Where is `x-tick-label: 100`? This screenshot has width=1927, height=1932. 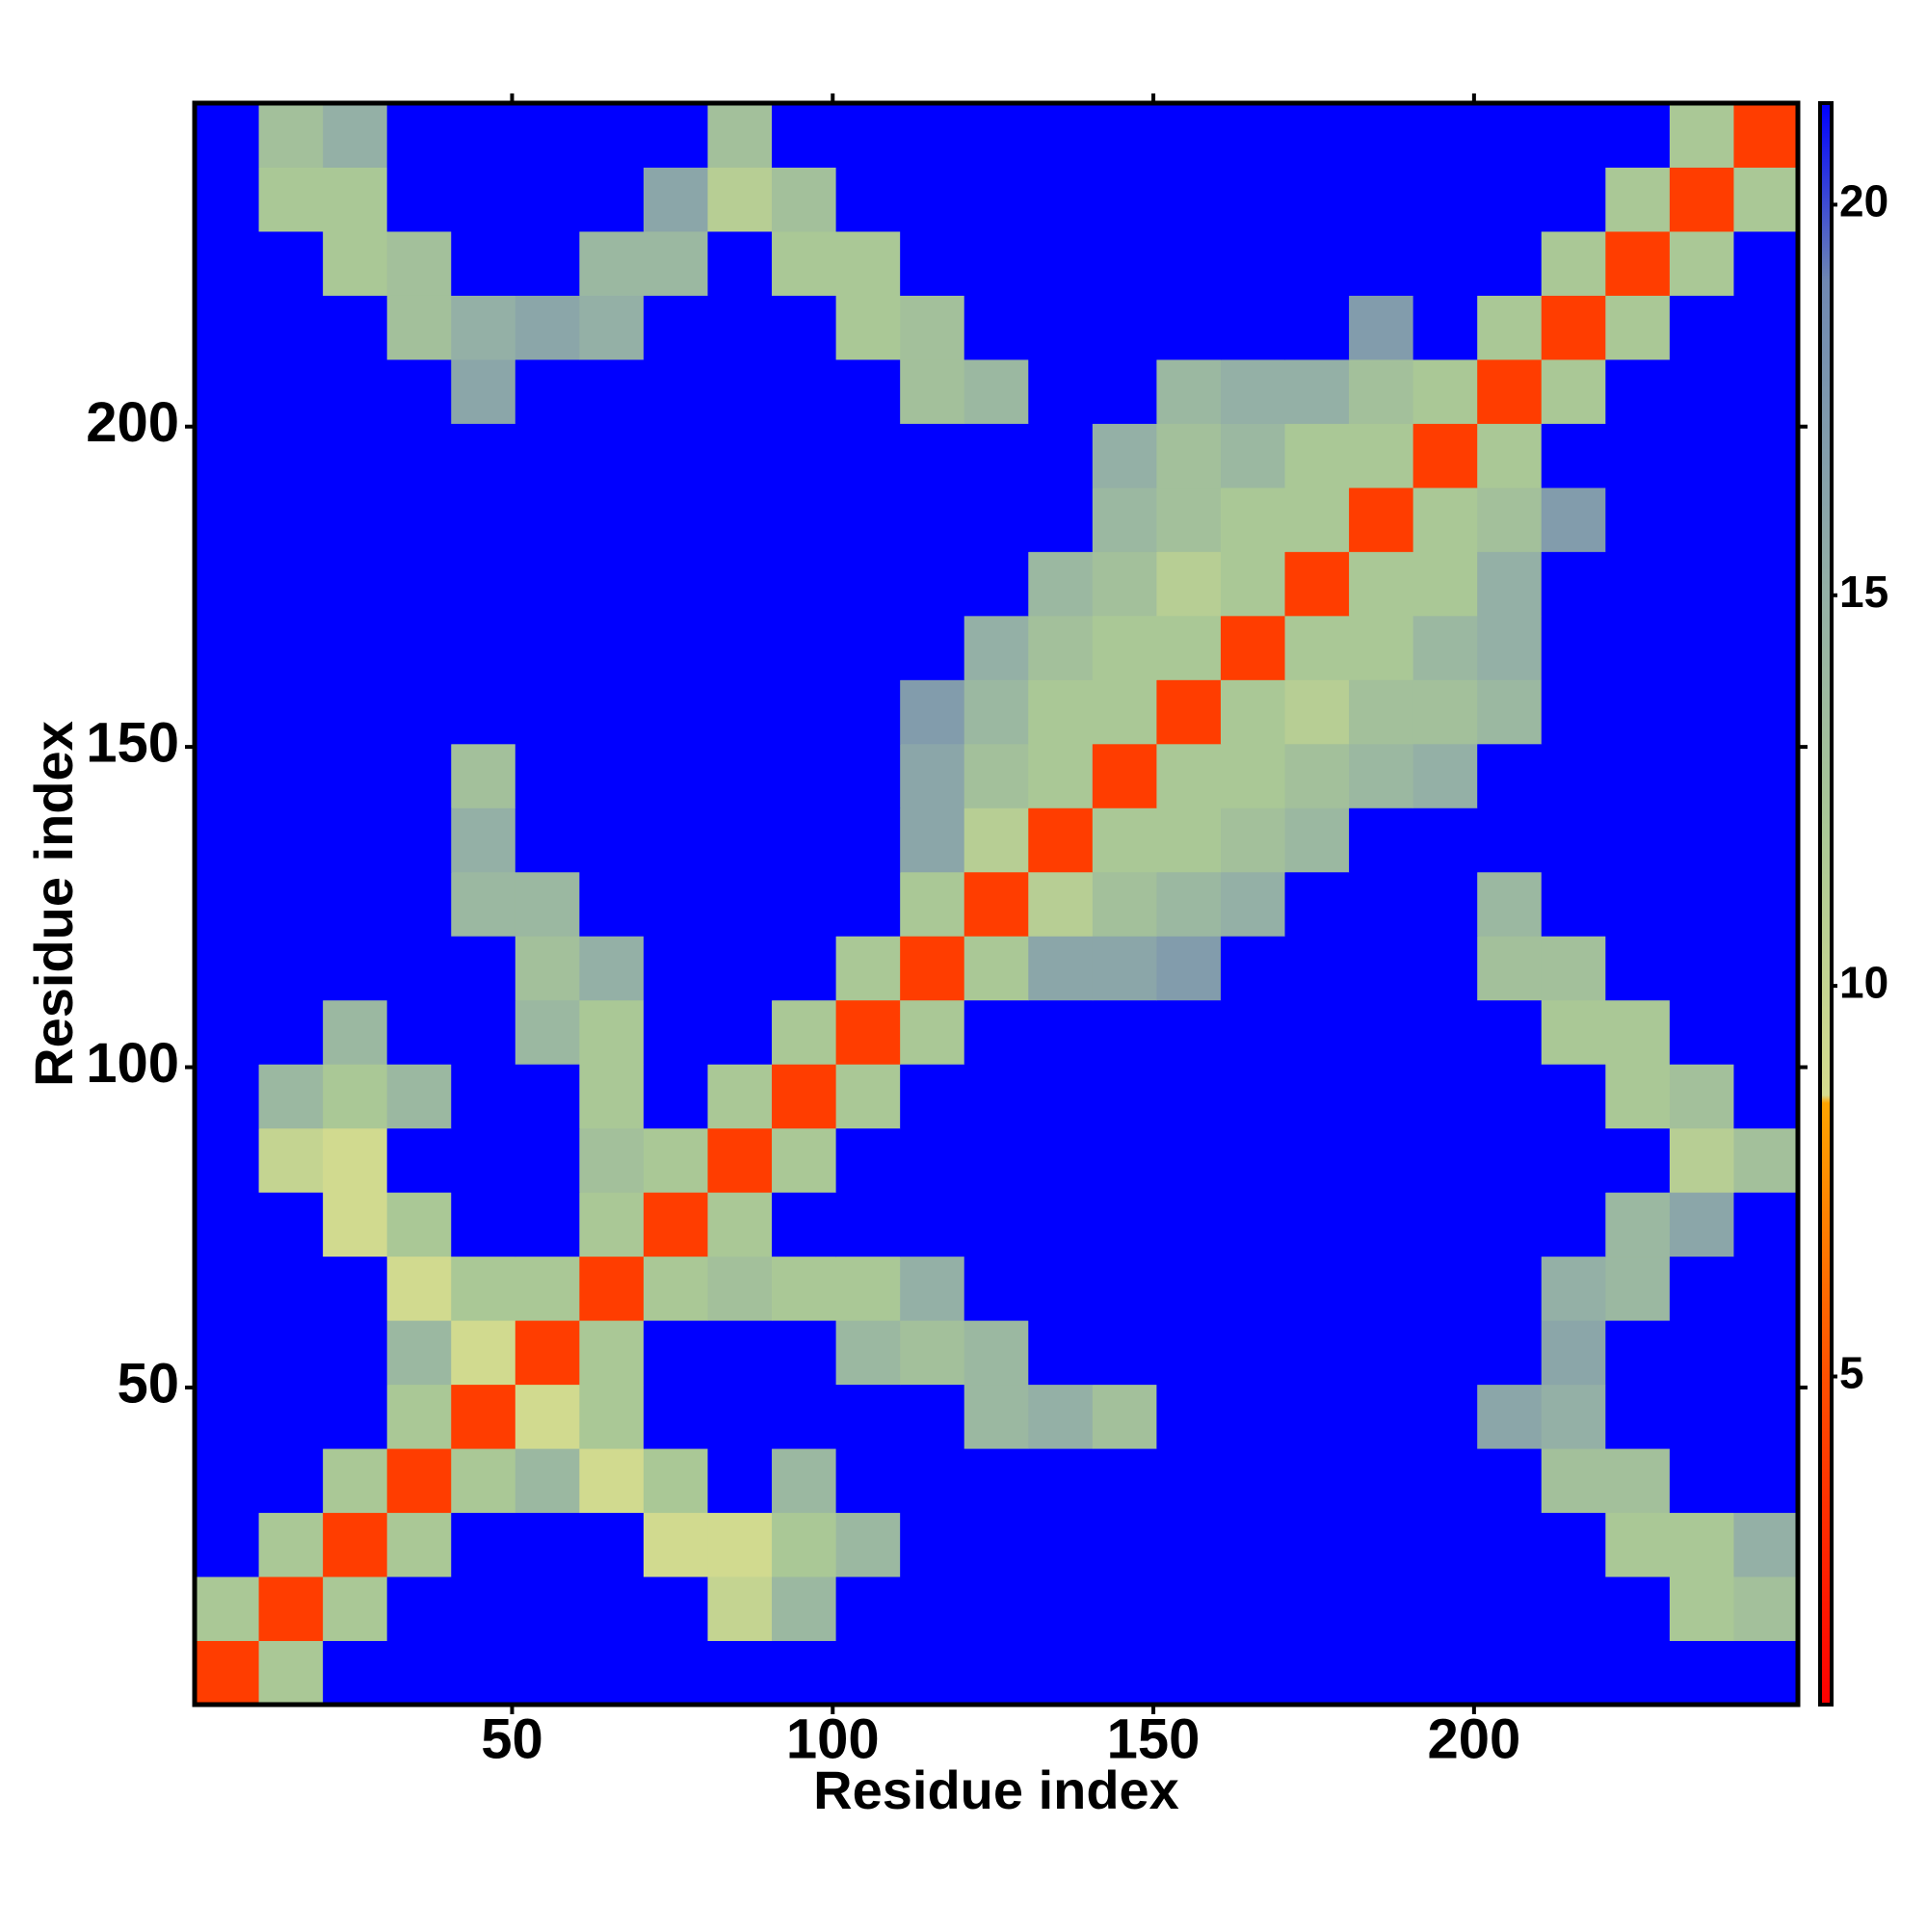
x-tick-label: 100 is located at coordinates (833, 1738).